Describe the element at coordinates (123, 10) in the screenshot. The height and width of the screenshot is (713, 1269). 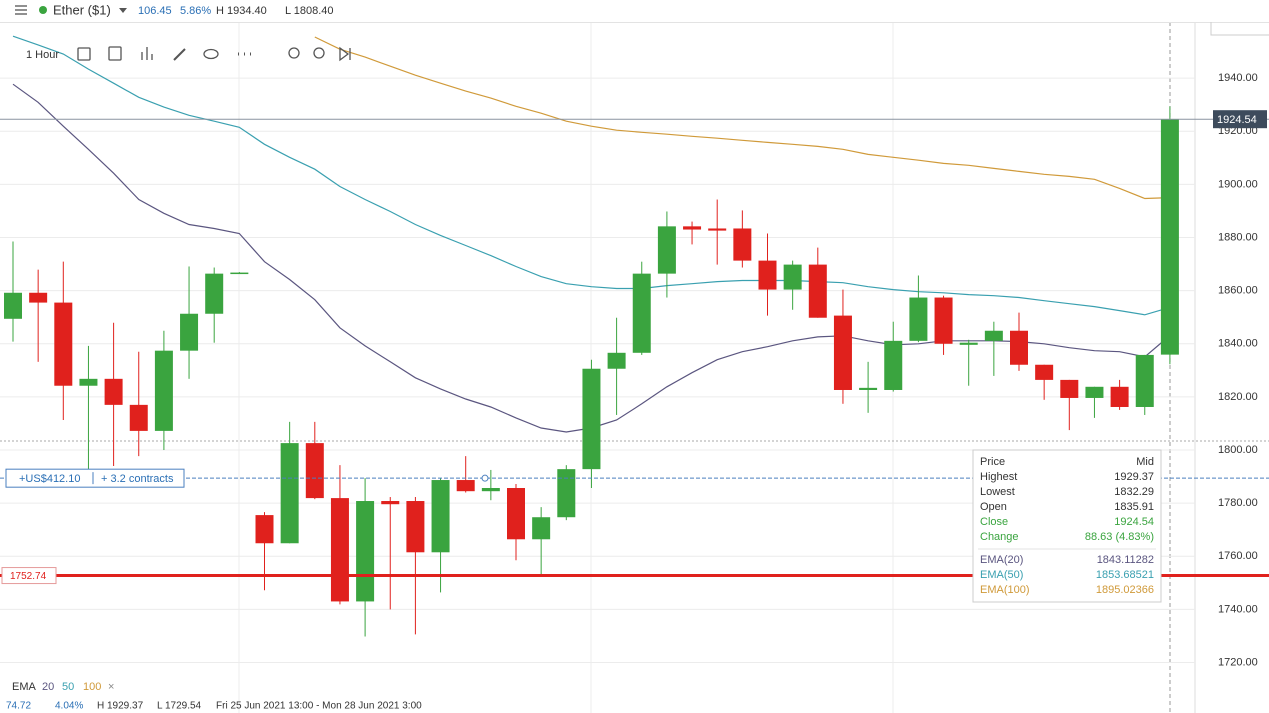
I see `dropdown-arrow` at that location.